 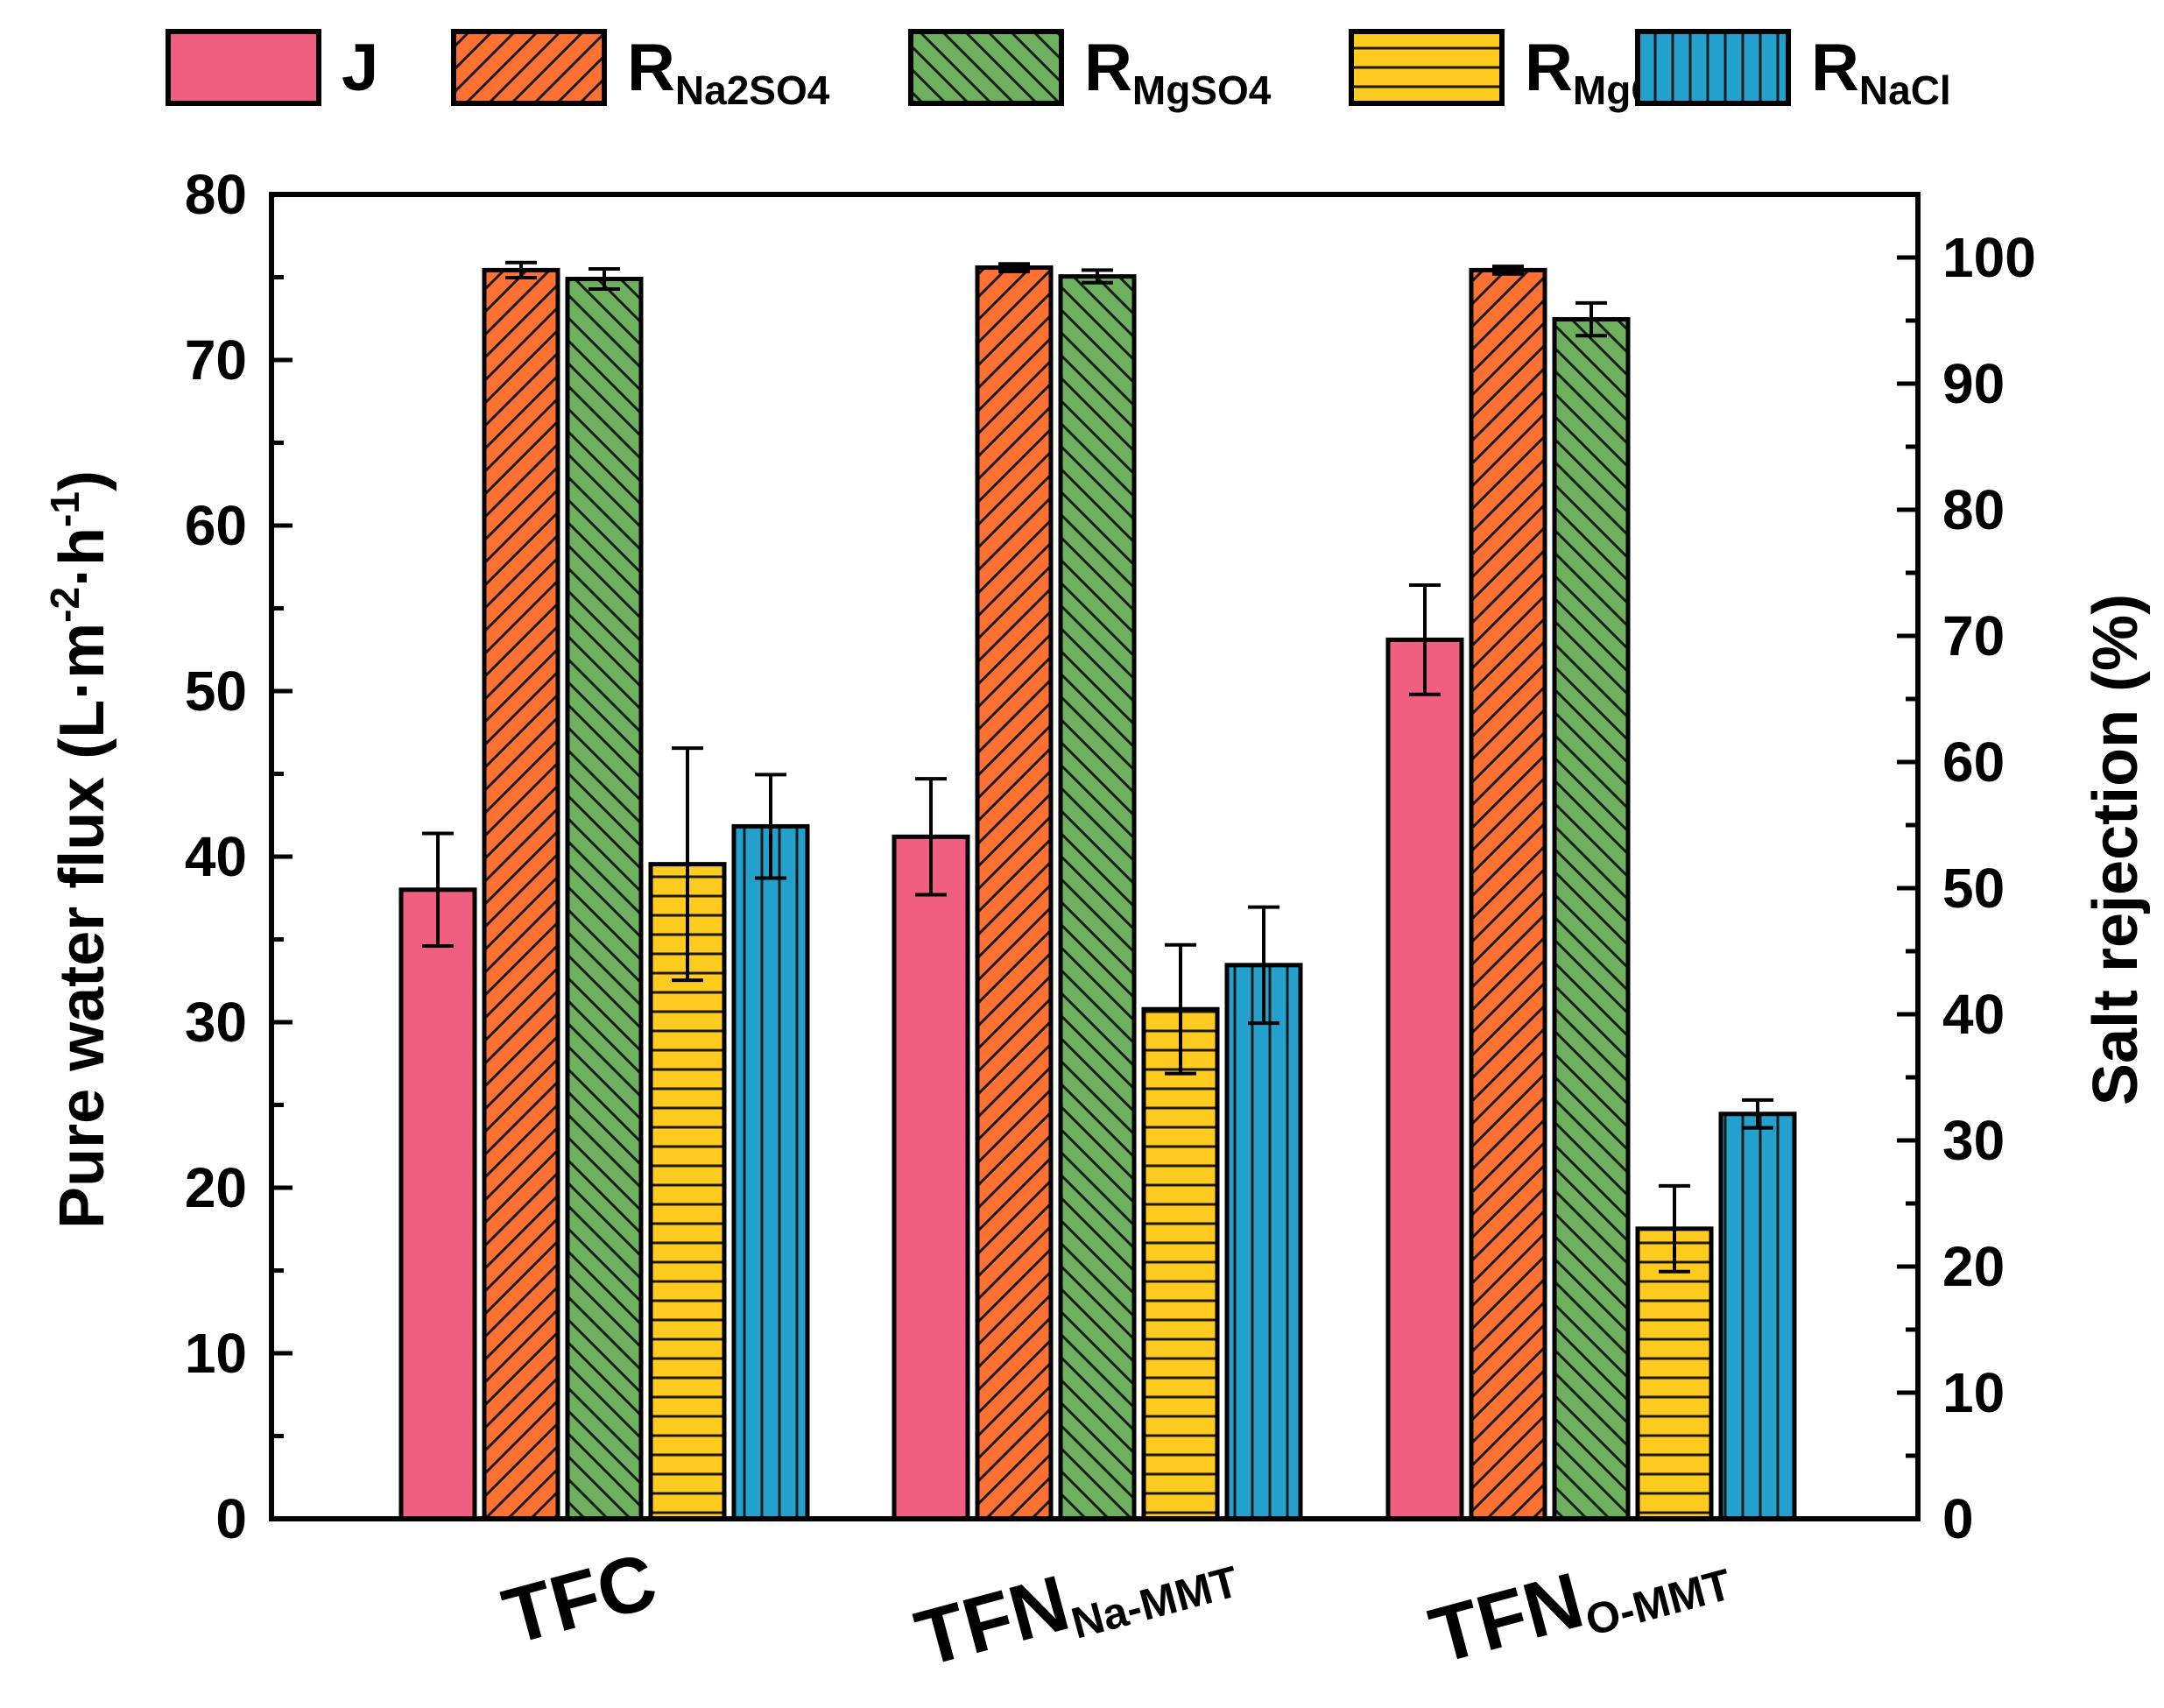 What do you see at coordinates (1989, 257) in the screenshot?
I see `y-right-tick-label: 100` at bounding box center [1989, 257].